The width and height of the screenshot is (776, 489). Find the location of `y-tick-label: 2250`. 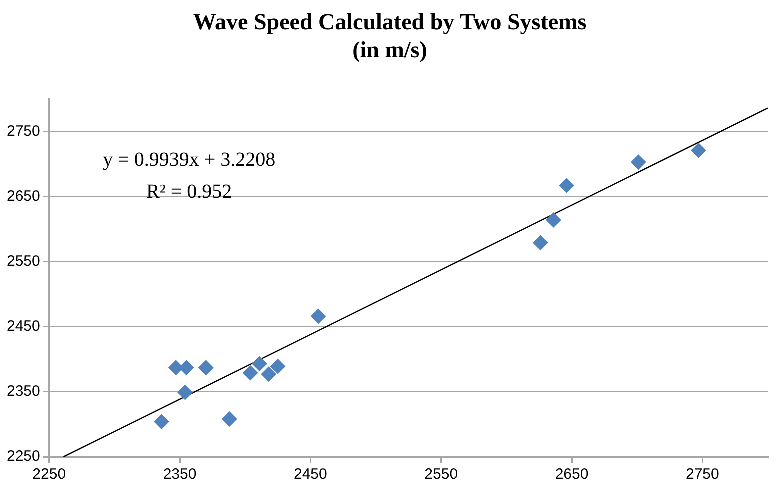

y-tick-label: 2250 is located at coordinates (23, 457).